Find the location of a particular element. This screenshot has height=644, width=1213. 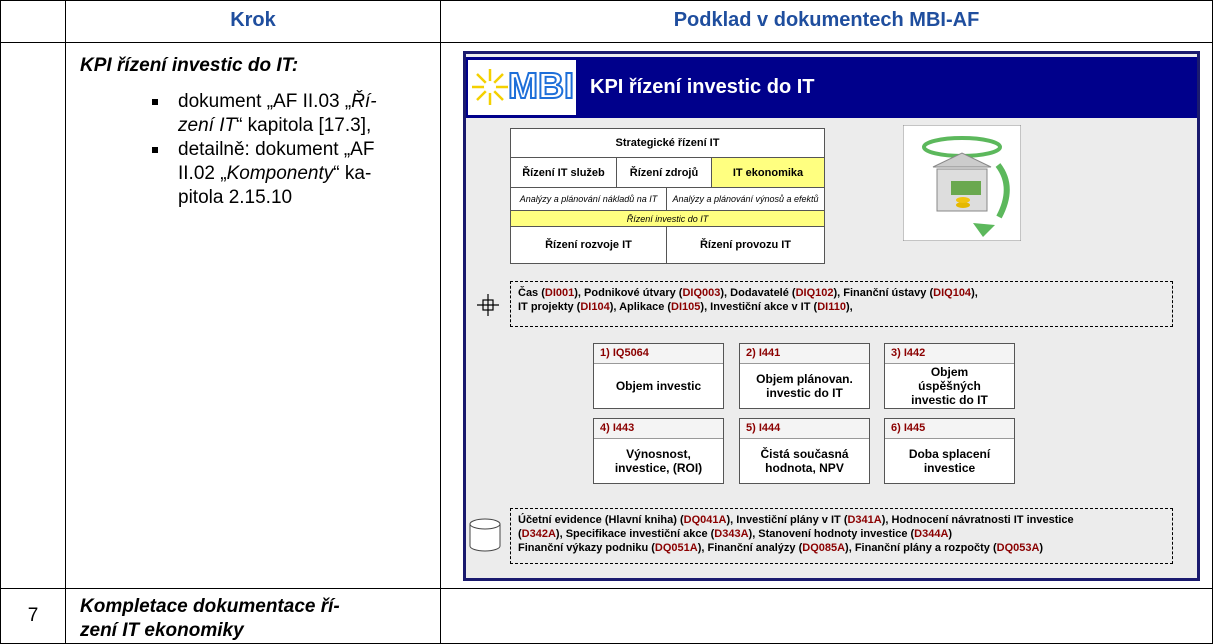

kpi-box: 6) I445 Doba splacení investice is located at coordinates (949, 451).